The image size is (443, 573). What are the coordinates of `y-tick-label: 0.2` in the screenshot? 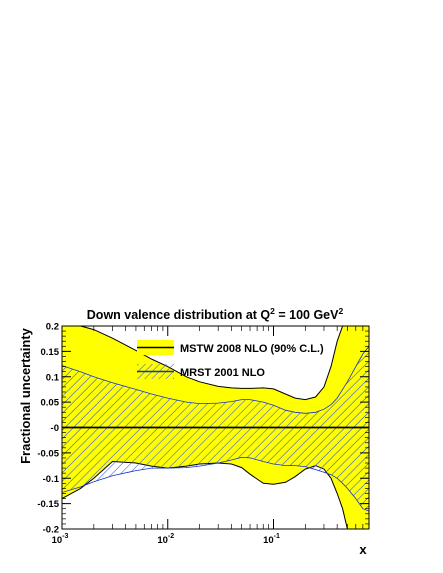 It's located at (52, 327).